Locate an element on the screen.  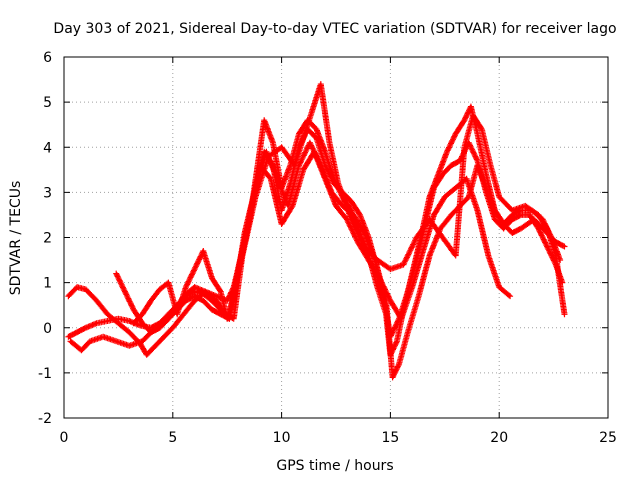
y-tick-label: 1 is located at coordinates (47, 284).